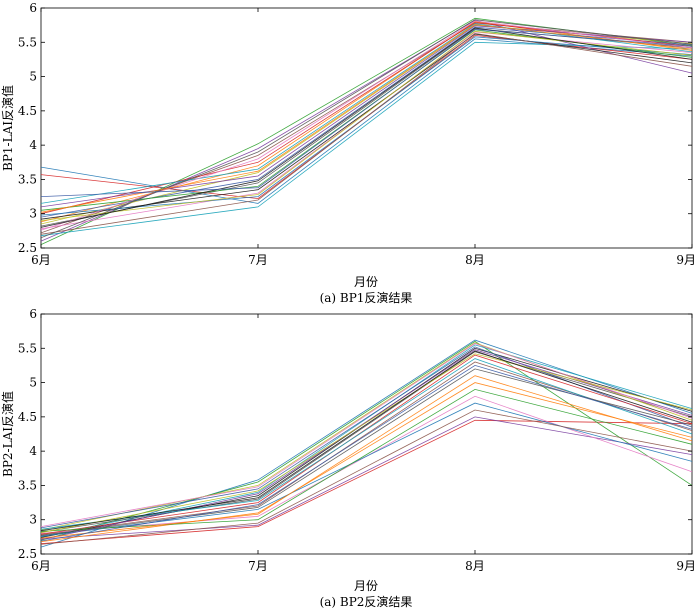 Image resolution: width=700 pixels, height=608 pixels. What do you see at coordinates (33, 451) in the screenshot?
I see `bp2-y-tick-label-4: 4` at bounding box center [33, 451].